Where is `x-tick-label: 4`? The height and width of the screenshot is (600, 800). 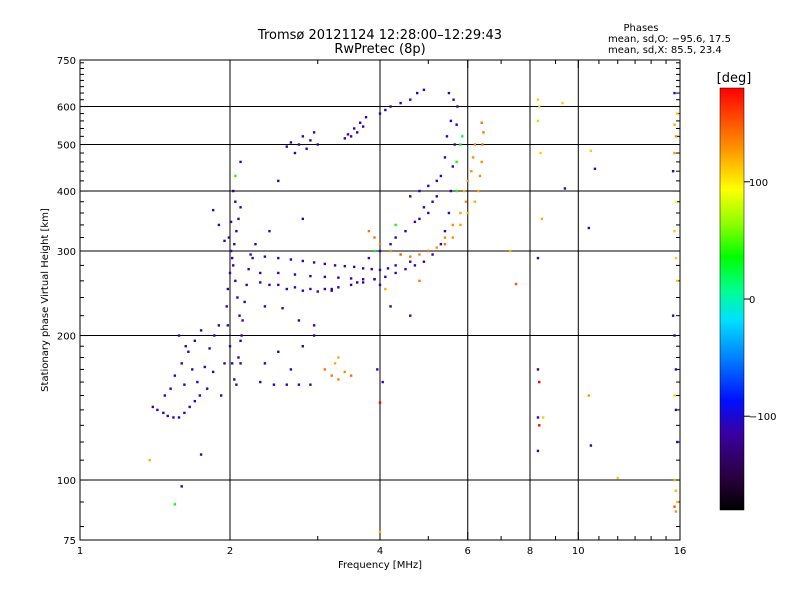
x-tick-label: 4 is located at coordinates (380, 551).